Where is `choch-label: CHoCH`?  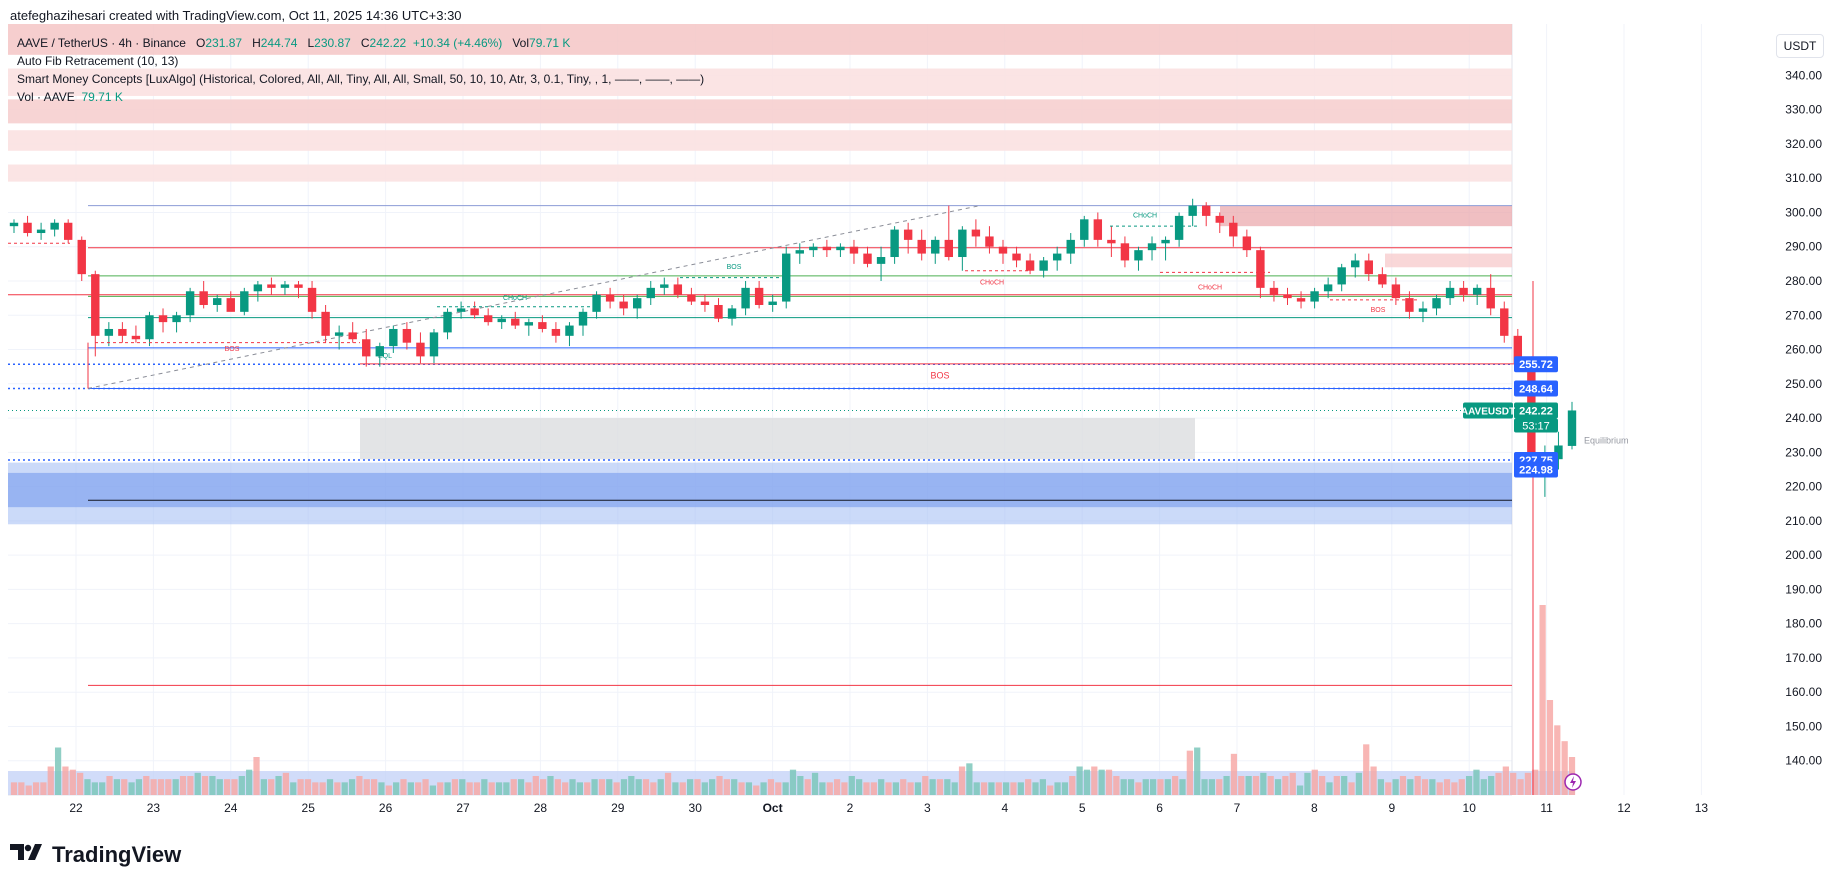
choch-label: CHoCH is located at coordinates (992, 282).